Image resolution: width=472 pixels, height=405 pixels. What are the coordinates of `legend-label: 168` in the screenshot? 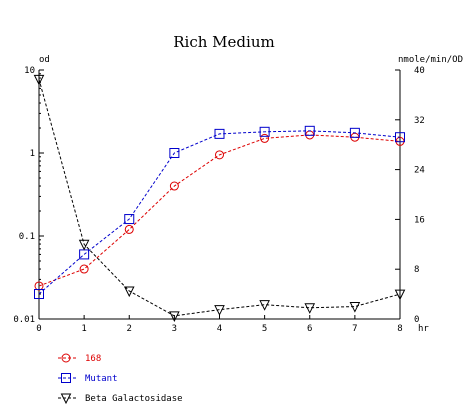 It's located at (93, 359).